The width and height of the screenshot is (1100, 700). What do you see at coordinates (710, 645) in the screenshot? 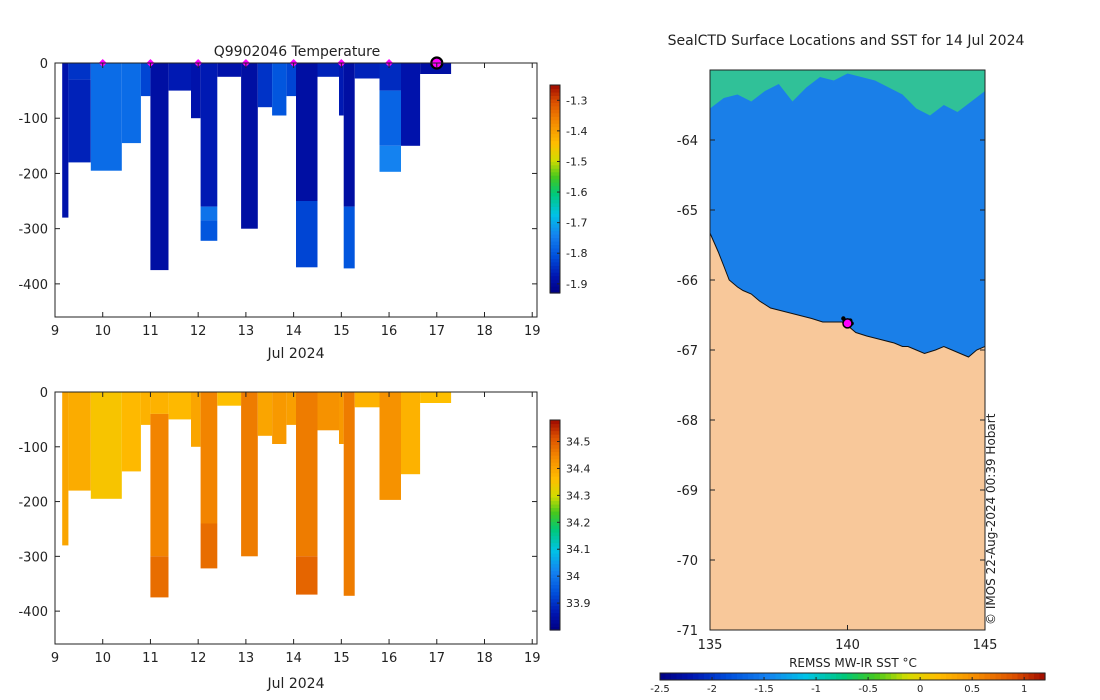
I see `map-xtick-label-0: 135` at bounding box center [710, 645].